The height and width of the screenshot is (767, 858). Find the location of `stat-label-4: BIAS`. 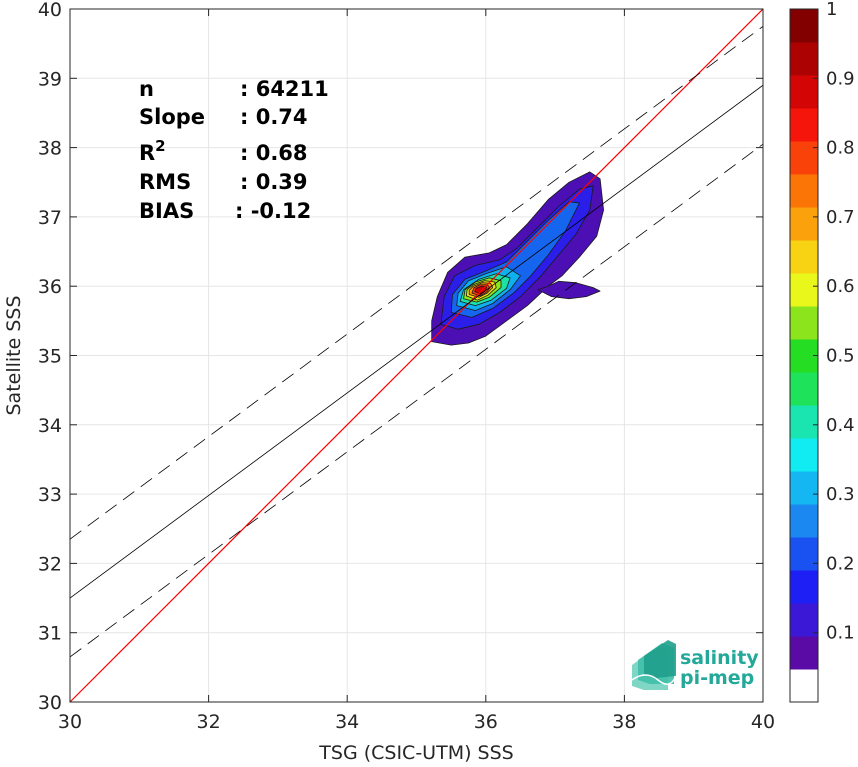

stat-label-4: BIAS is located at coordinates (166, 211).